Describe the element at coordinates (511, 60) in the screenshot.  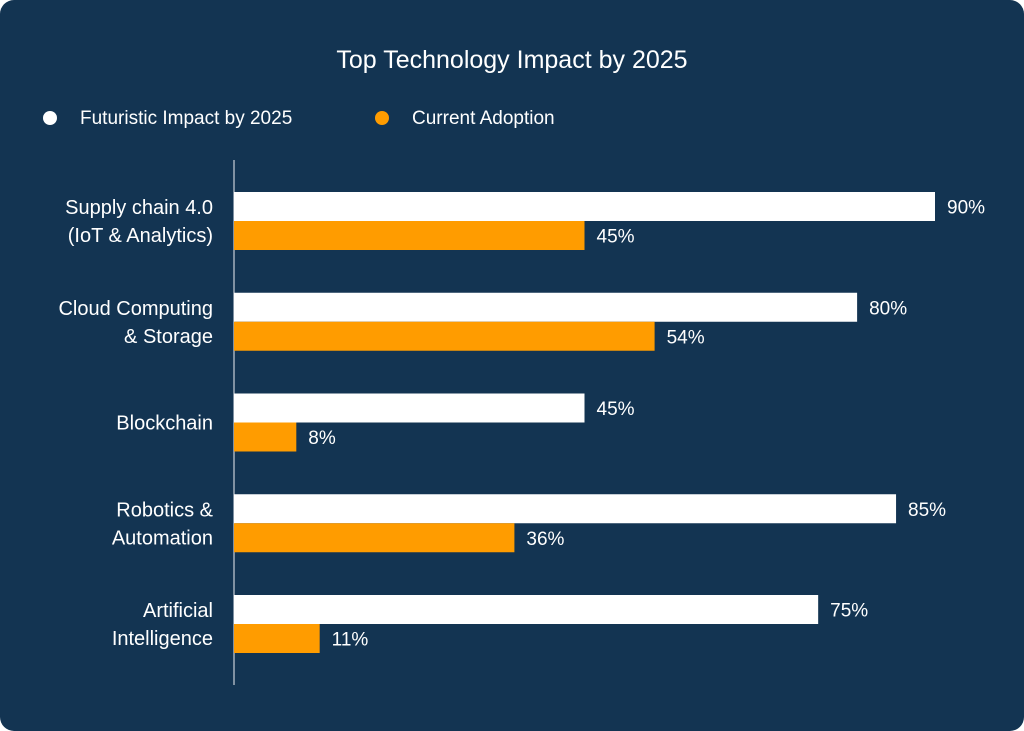
I see `chart-title: Top Technology Impact by 2025` at that location.